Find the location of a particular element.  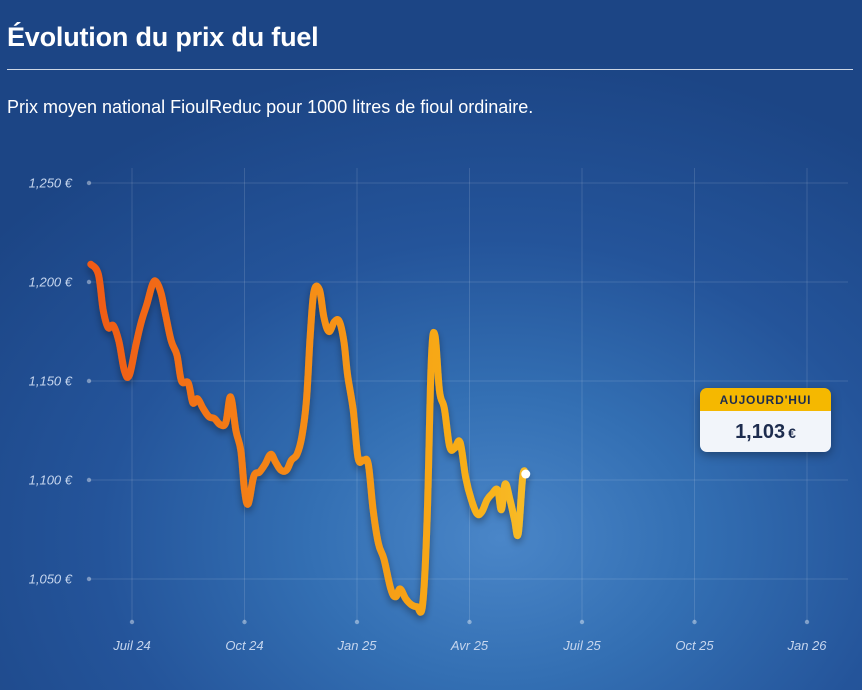

title-divider is located at coordinates (430, 69).